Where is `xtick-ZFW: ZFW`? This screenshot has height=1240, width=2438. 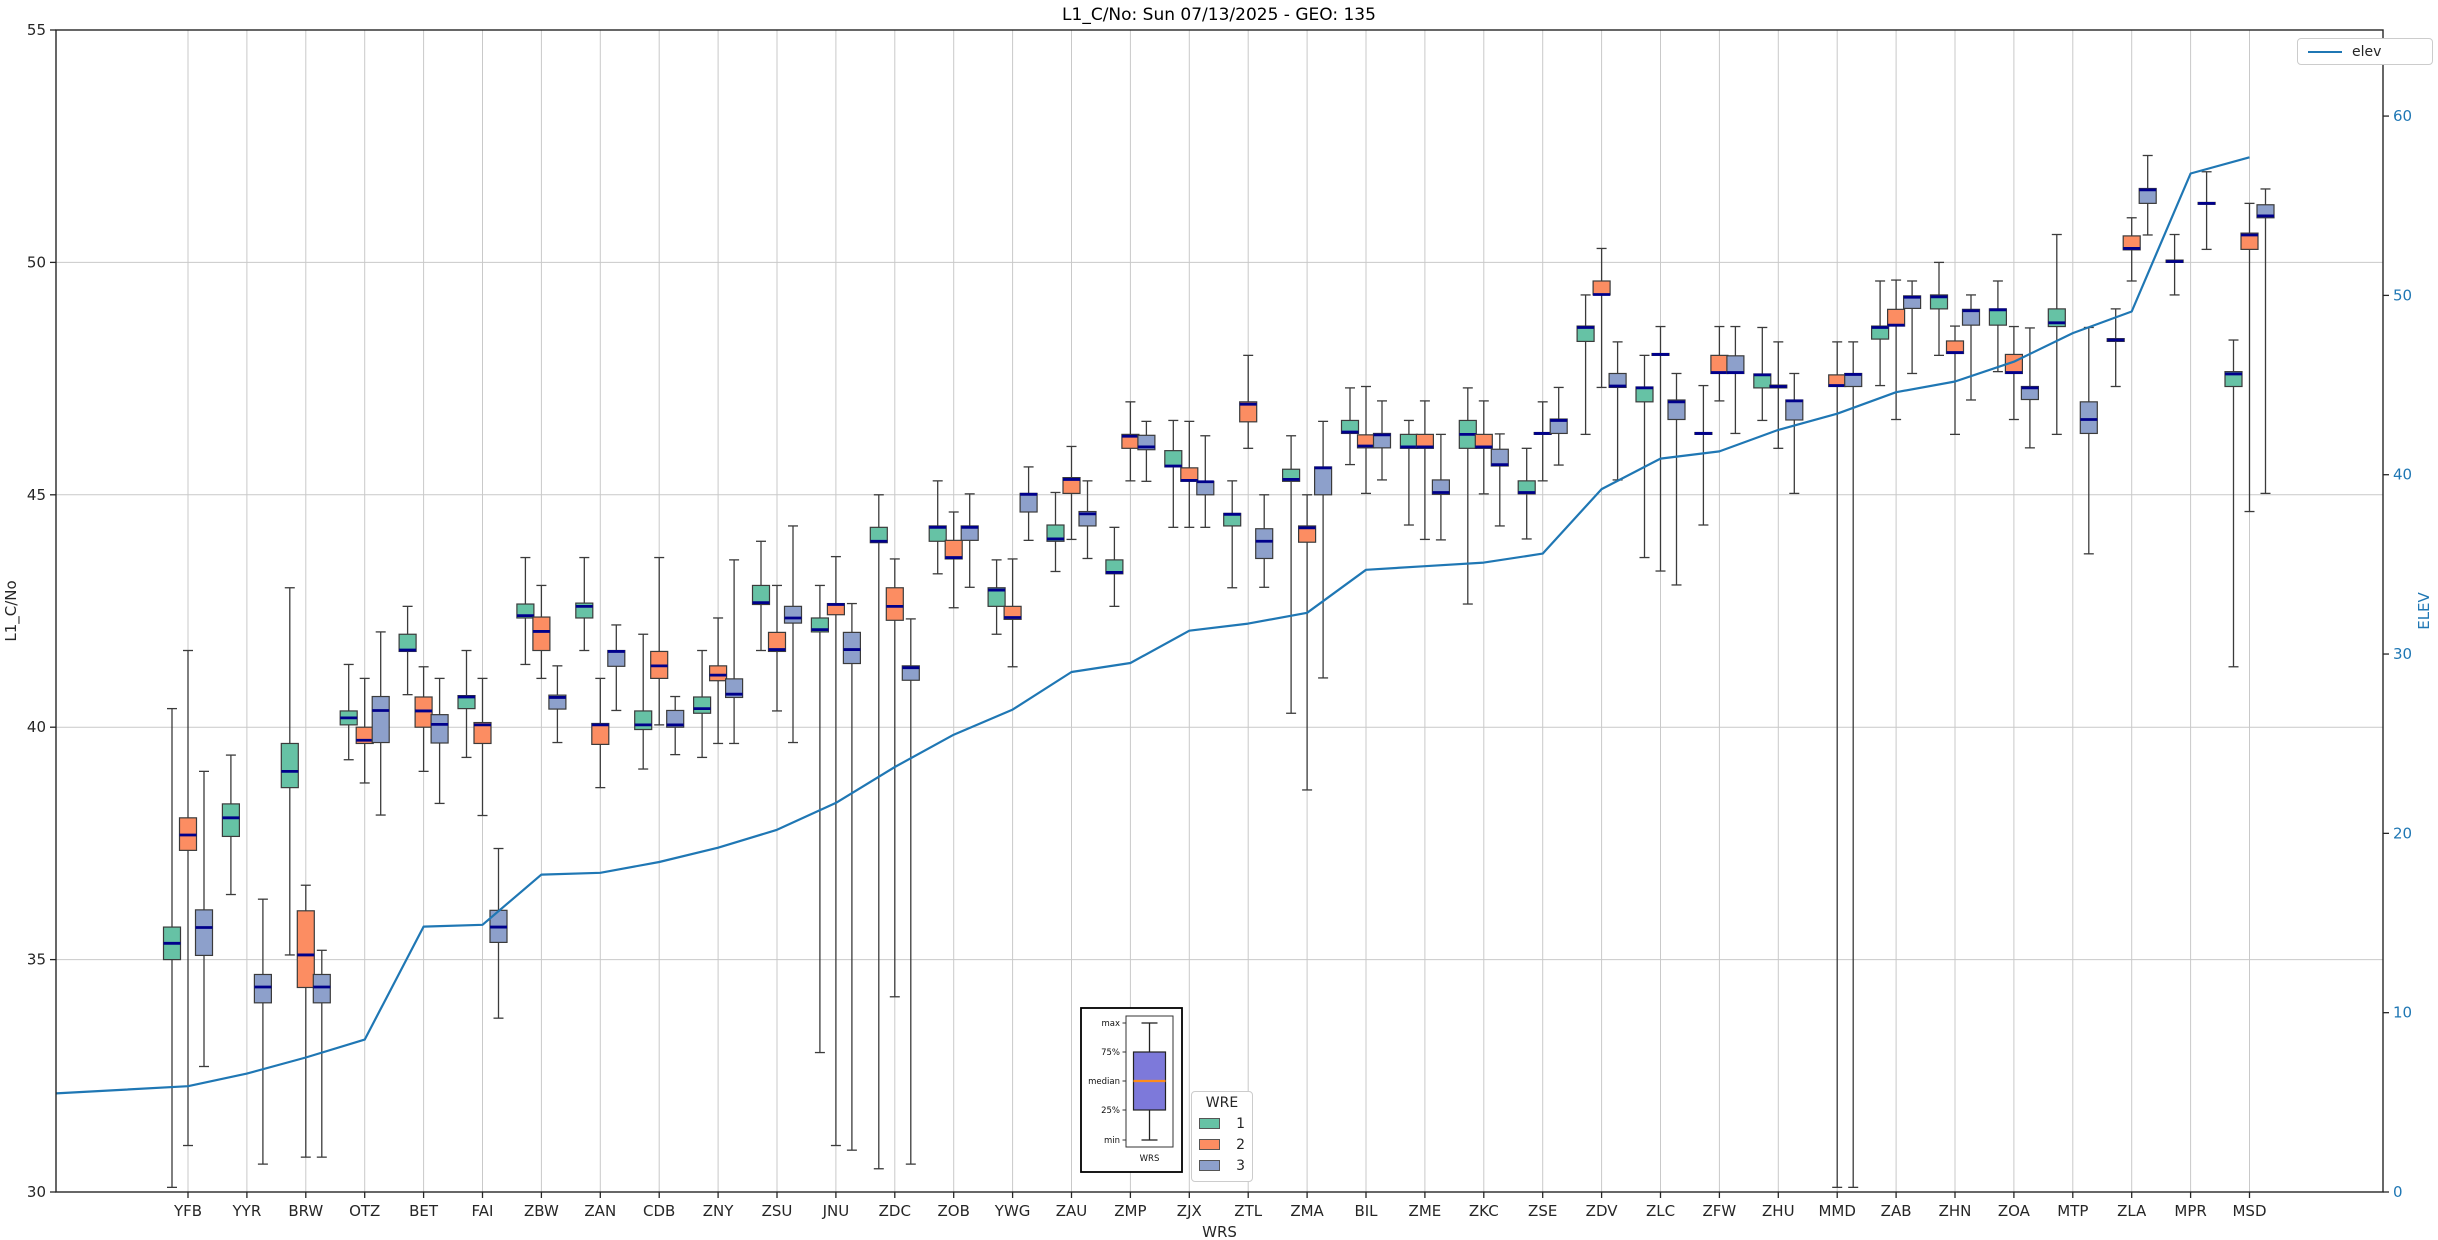 xtick-ZFW: ZFW is located at coordinates (1720, 1211).